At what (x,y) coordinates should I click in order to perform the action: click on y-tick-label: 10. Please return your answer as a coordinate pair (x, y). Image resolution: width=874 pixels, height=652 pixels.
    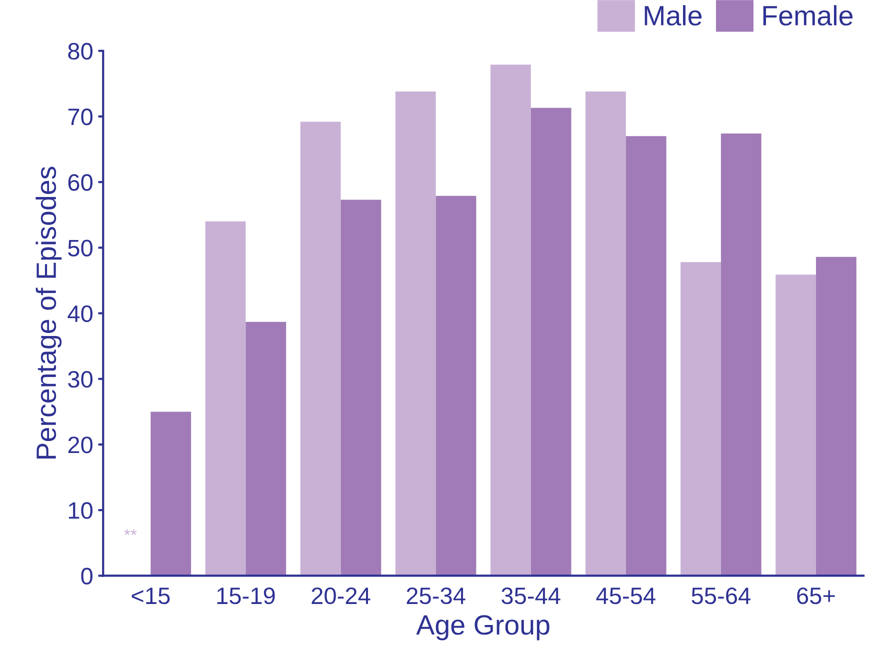
    Looking at the image, I should click on (80, 510).